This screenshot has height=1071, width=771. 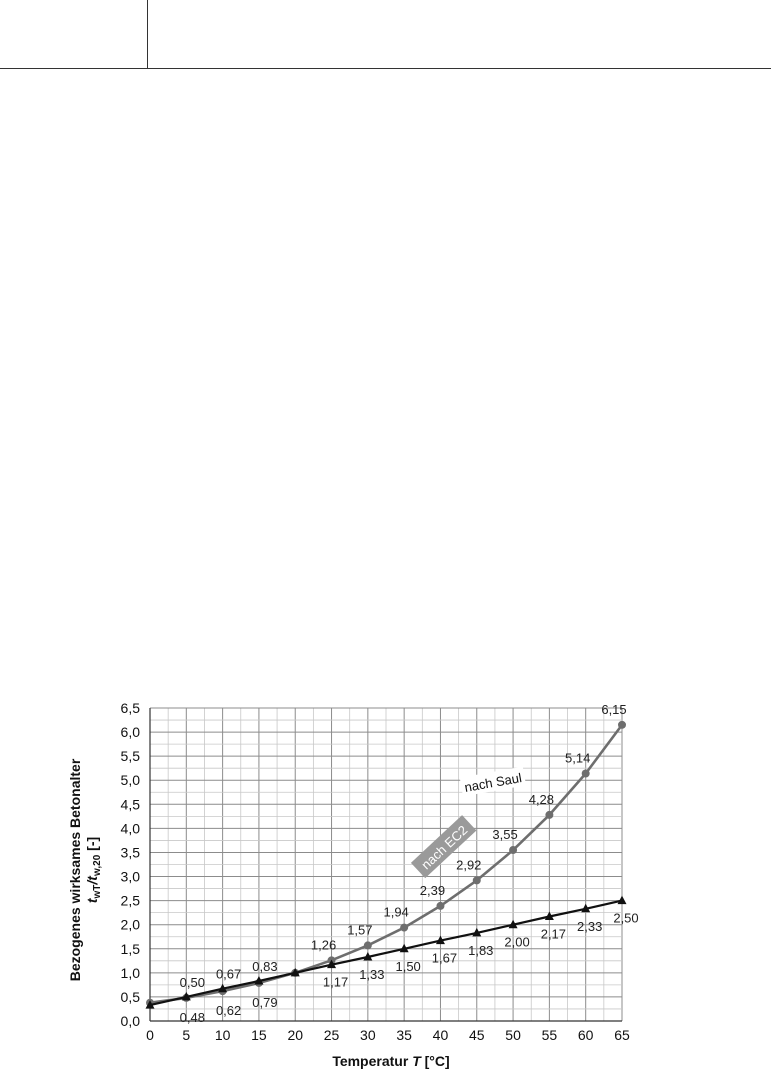 What do you see at coordinates (480, 950) in the screenshot?
I see `data-label-saul: 1,83` at bounding box center [480, 950].